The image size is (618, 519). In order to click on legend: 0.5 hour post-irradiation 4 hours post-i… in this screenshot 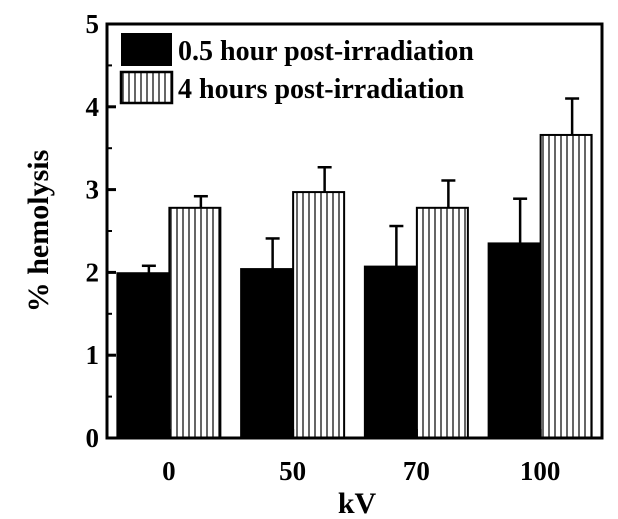, I will do `click(296, 69)`.